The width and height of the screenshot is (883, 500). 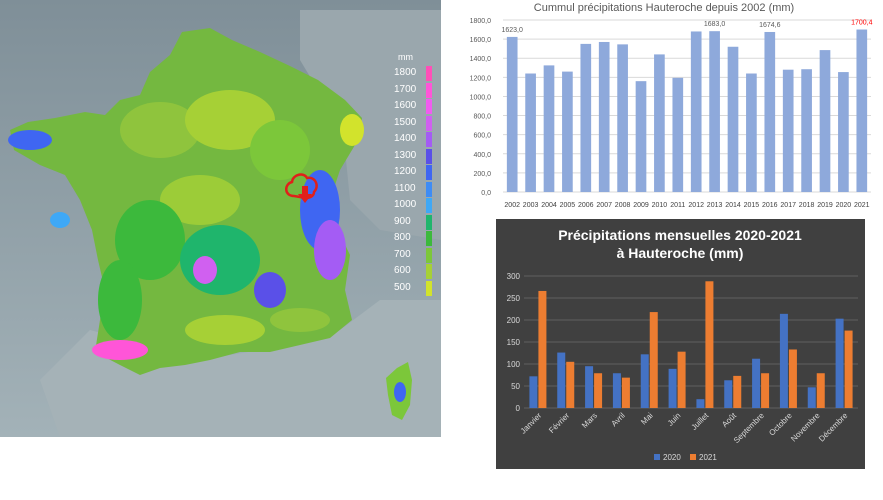 What do you see at coordinates (402, 221) in the screenshot?
I see `legend-label: 900` at bounding box center [402, 221].